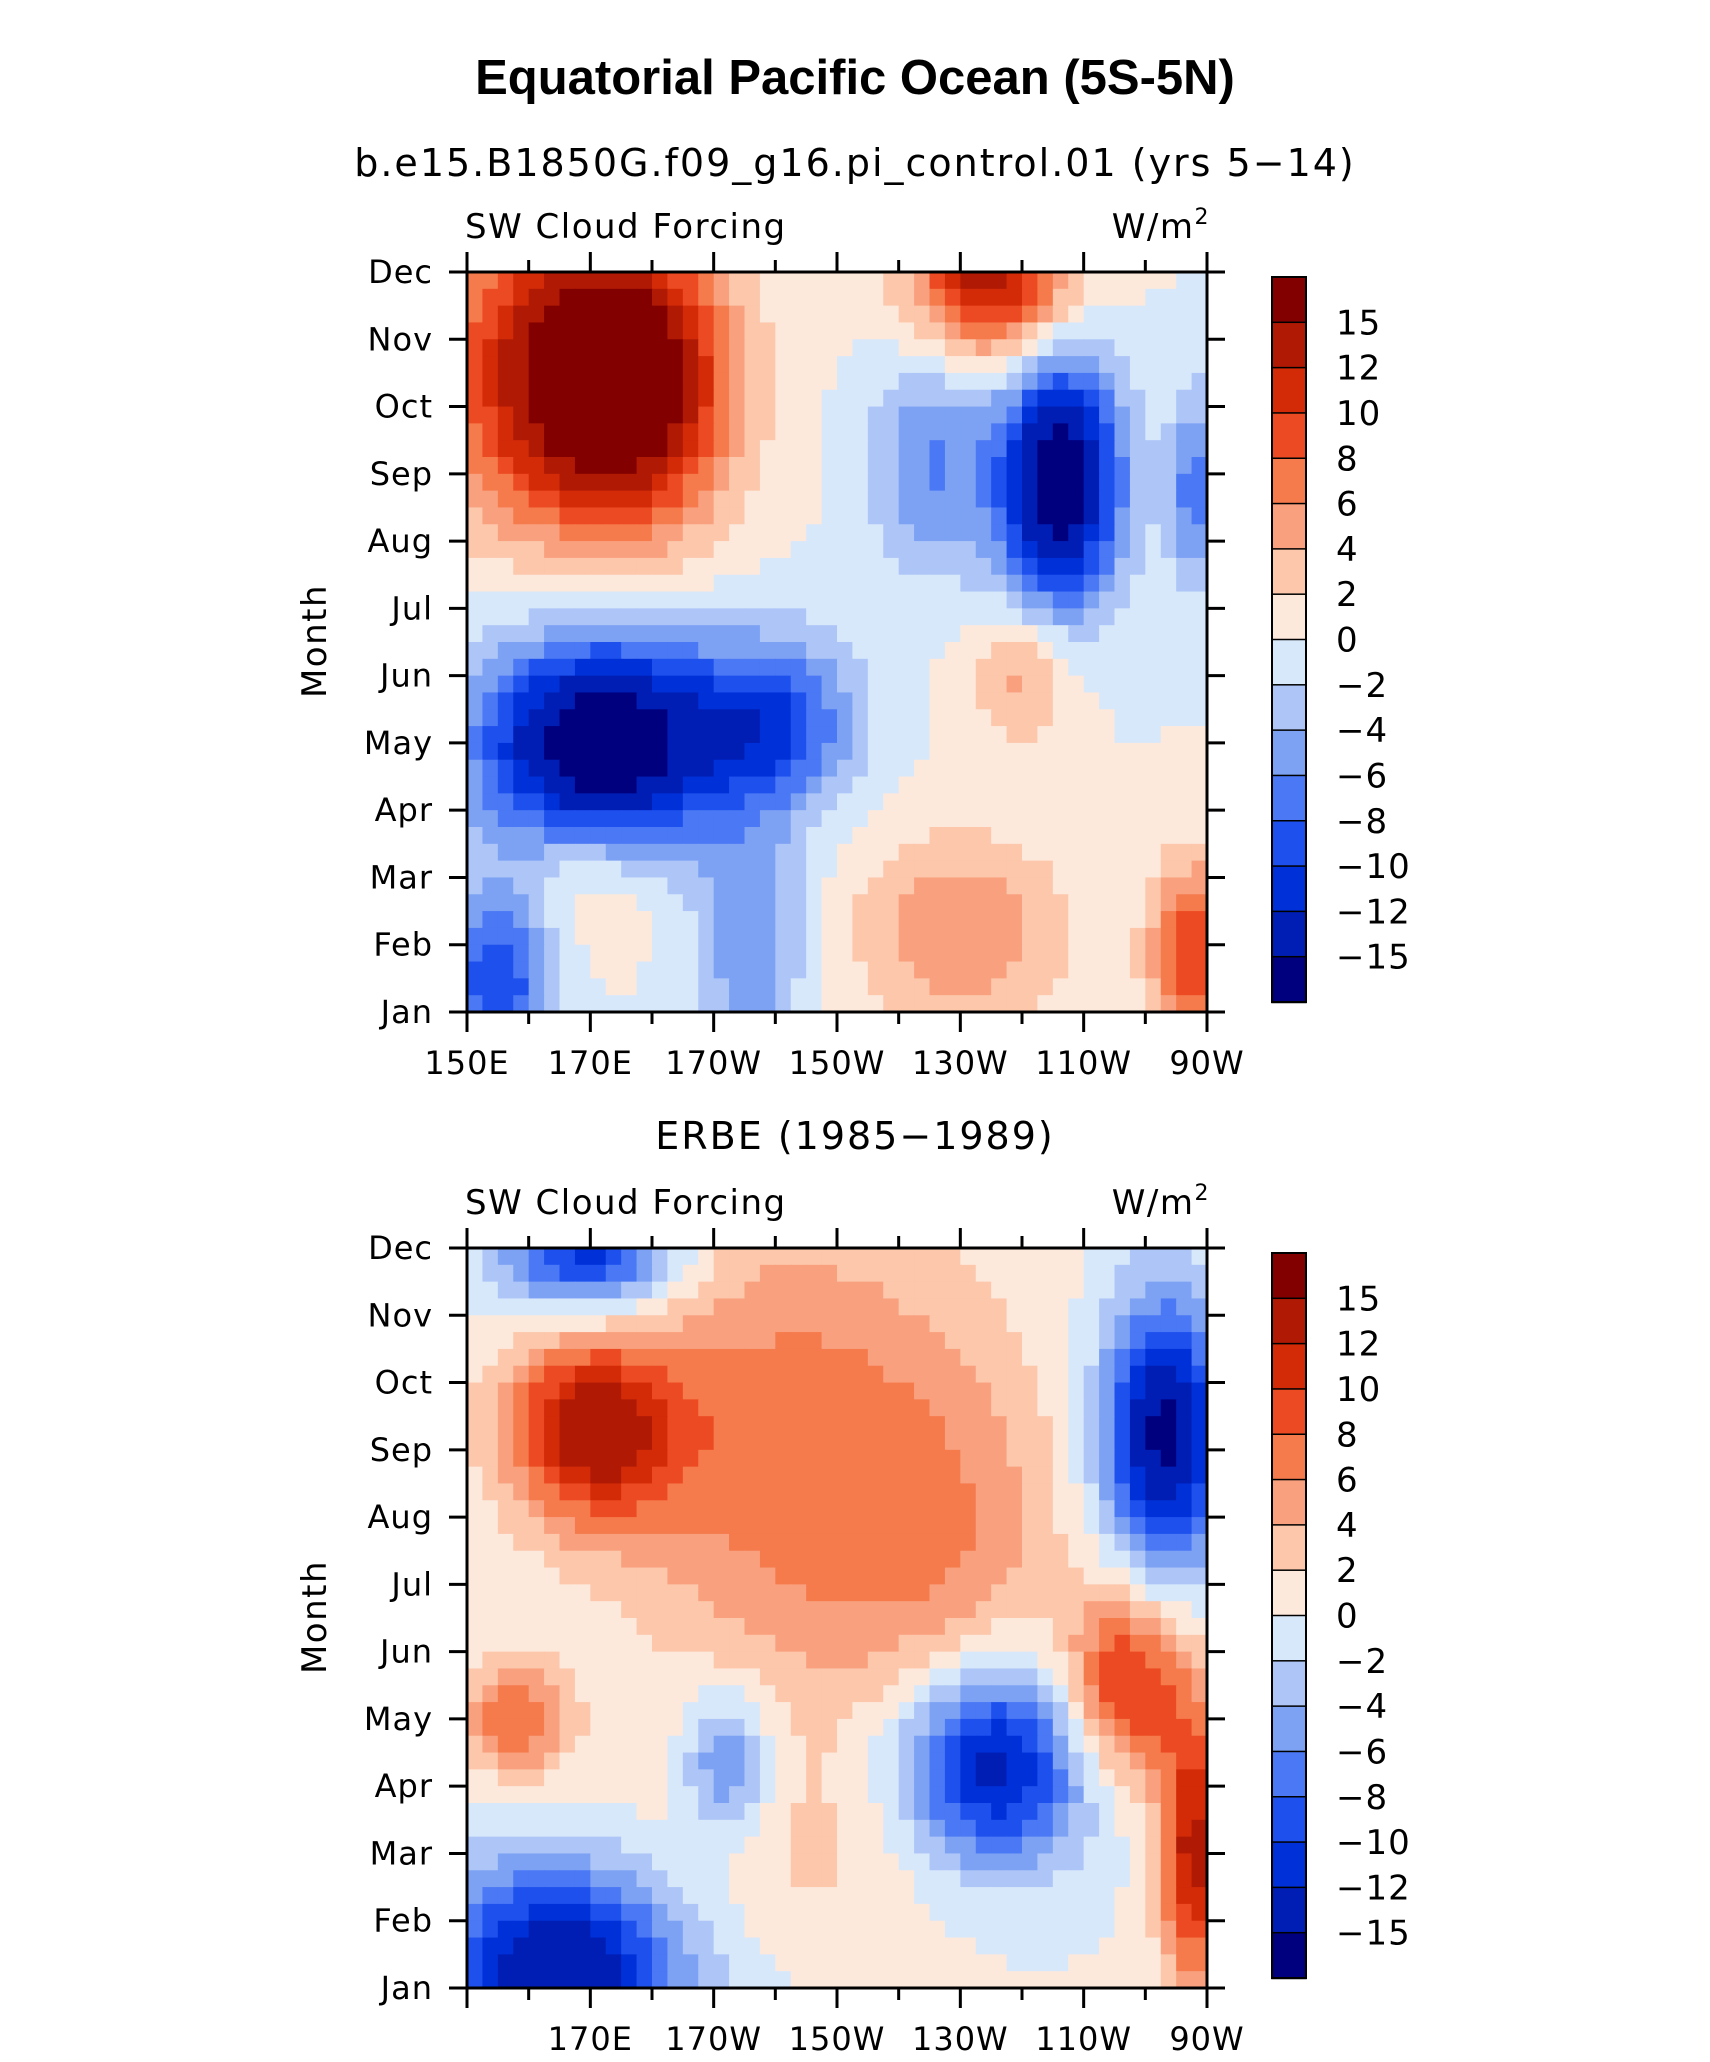  Describe the element at coordinates (403, 945) in the screenshot. I see `y-tick-label: Feb` at that location.